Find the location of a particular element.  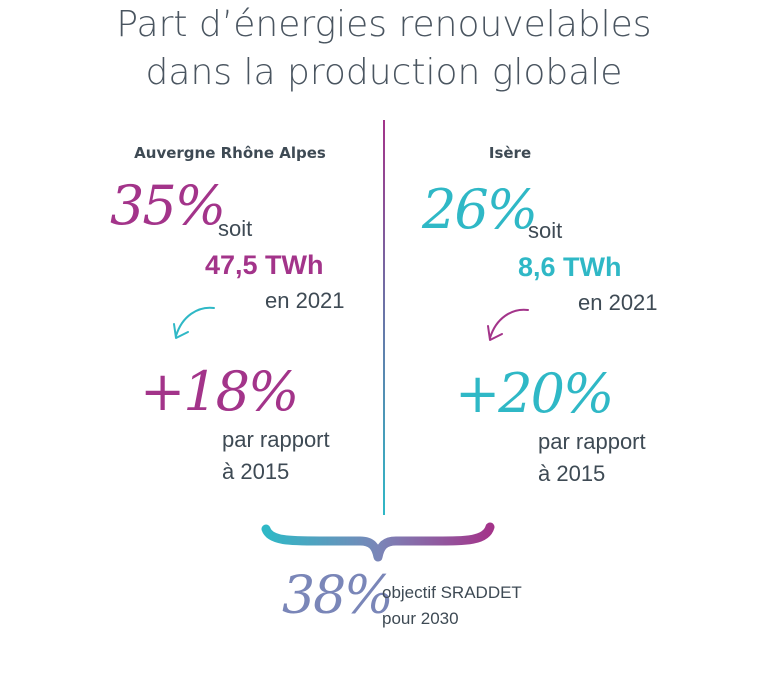

ref-line1-right: par rapport is located at coordinates (592, 441).